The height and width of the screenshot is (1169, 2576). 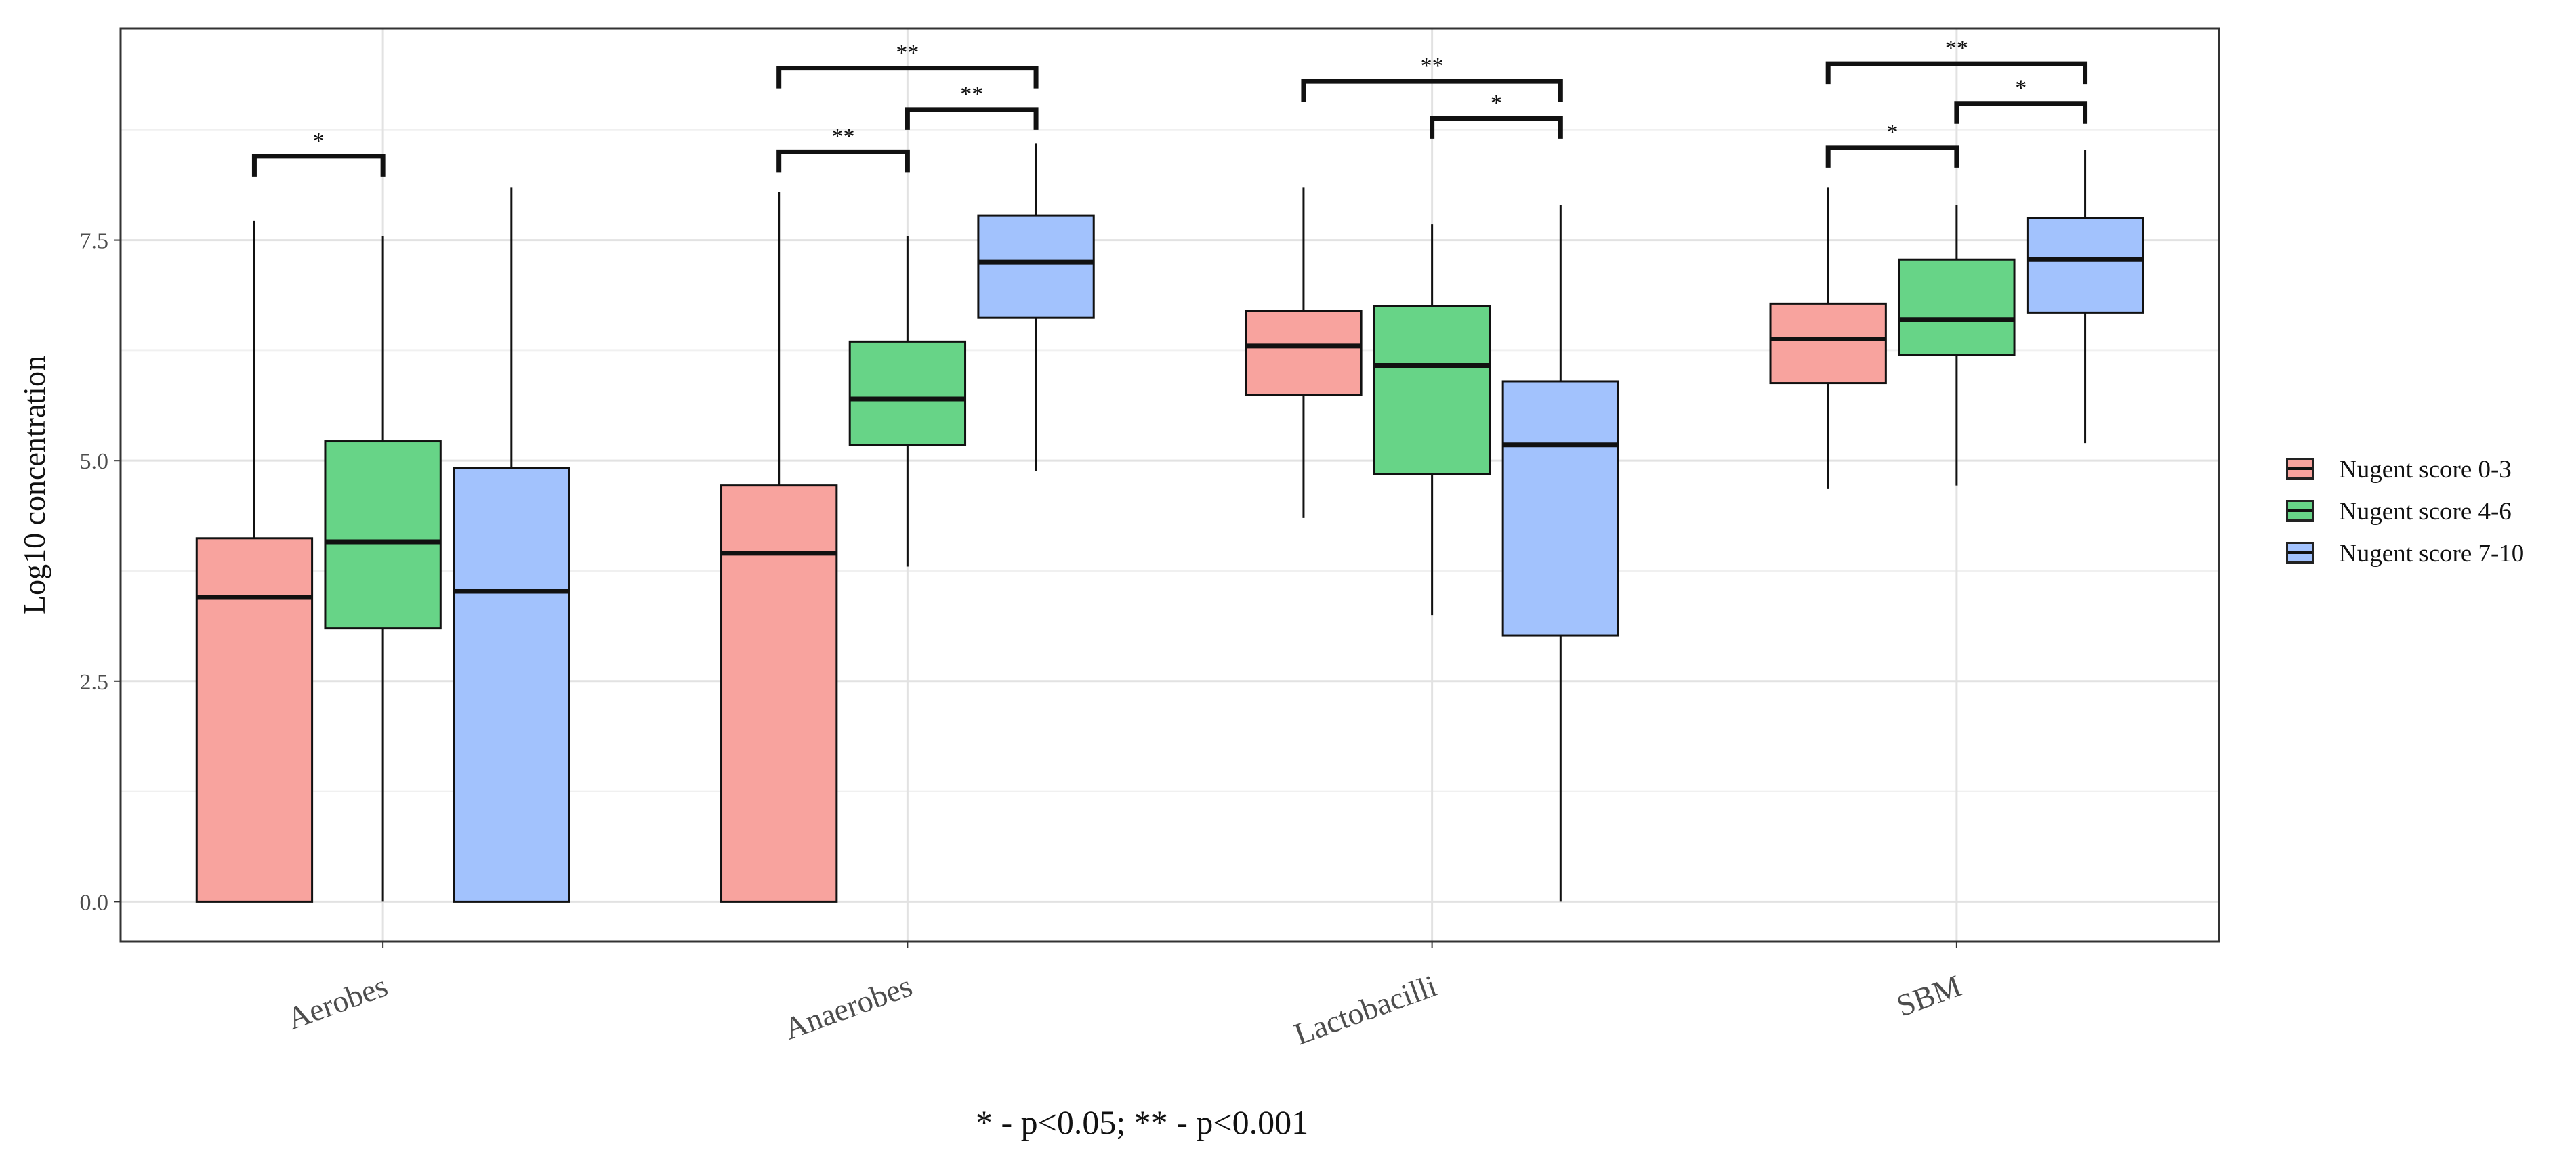 I want to click on x-tick-label: Anaerobes, so click(x=848, y=1007).